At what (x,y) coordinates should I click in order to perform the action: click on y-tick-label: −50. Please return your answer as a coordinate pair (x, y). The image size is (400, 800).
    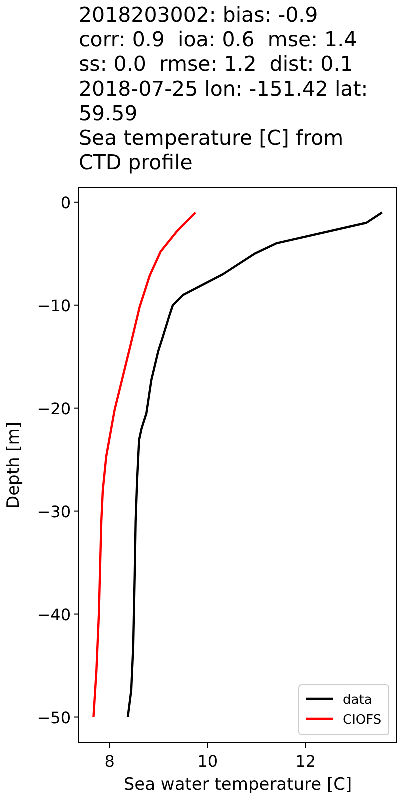
    Looking at the image, I should click on (54, 718).